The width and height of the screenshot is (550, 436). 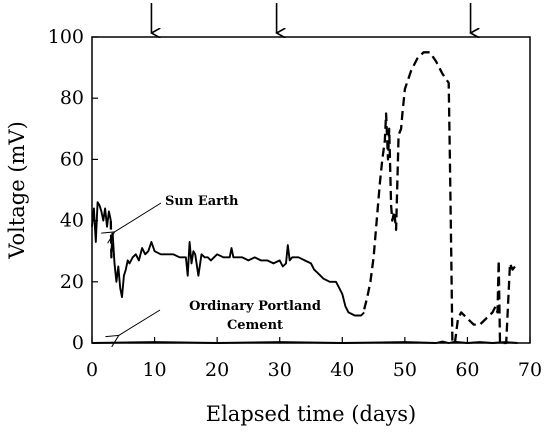 What do you see at coordinates (92, 370) in the screenshot?
I see `x-tick-label: 0` at bounding box center [92, 370].